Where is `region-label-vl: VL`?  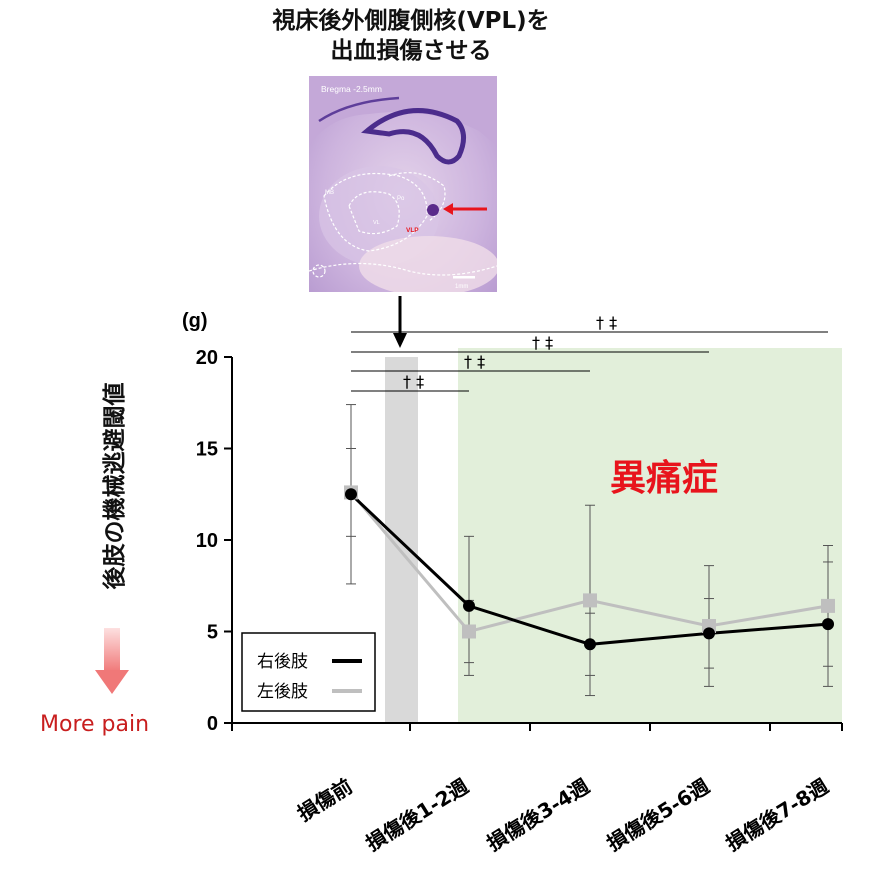 region-label-vl: VL is located at coordinates (376, 223).